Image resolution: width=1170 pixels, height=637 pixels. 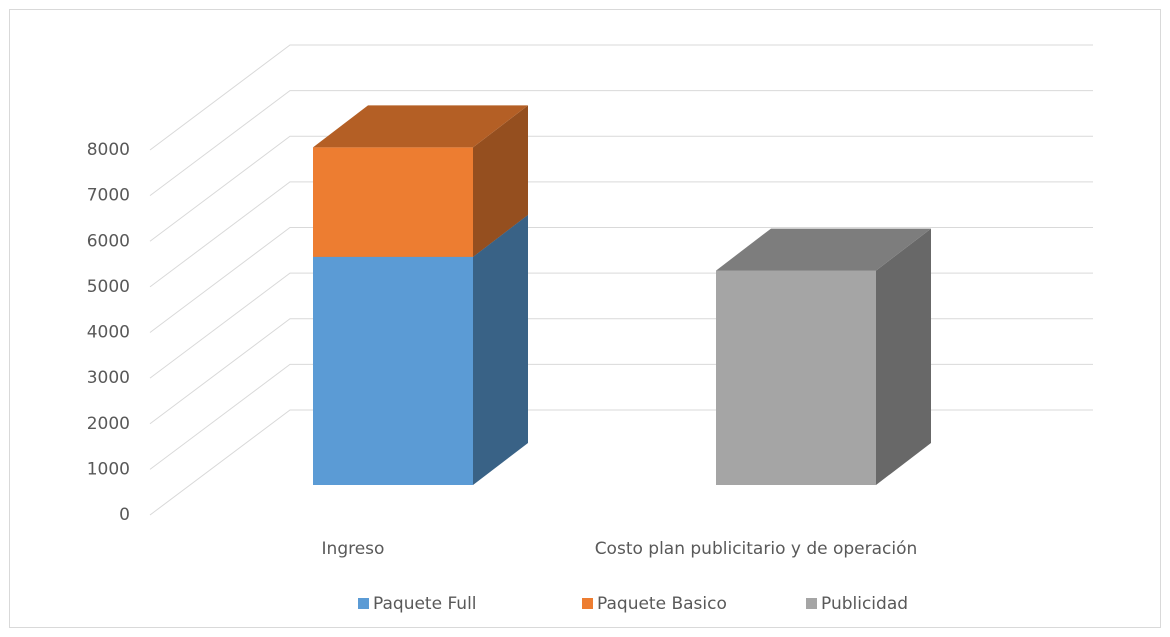 I want to click on legend-label: Paquete Full, so click(x=425, y=604).